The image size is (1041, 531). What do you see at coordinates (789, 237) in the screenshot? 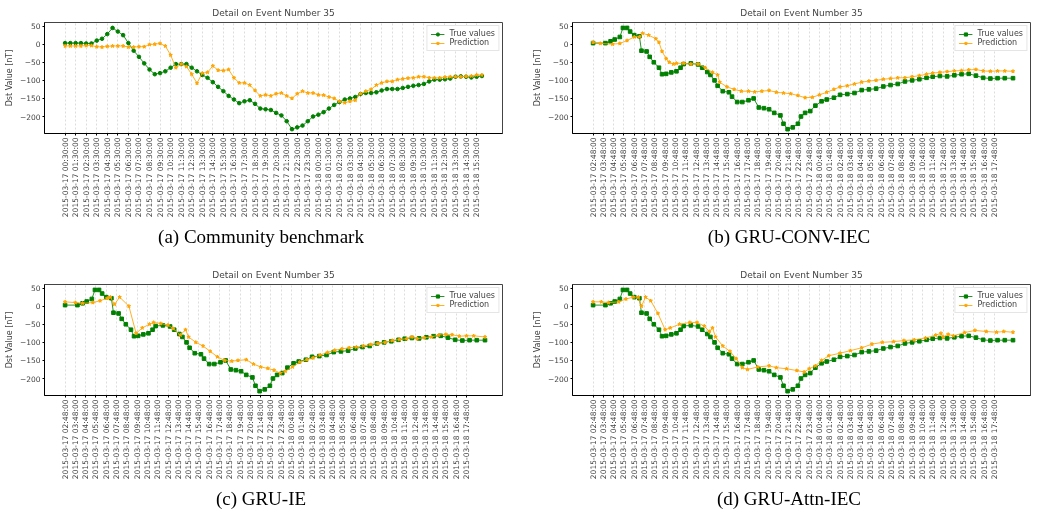
I see `text: (b) GRU-CONV-IEC` at bounding box center [789, 237].